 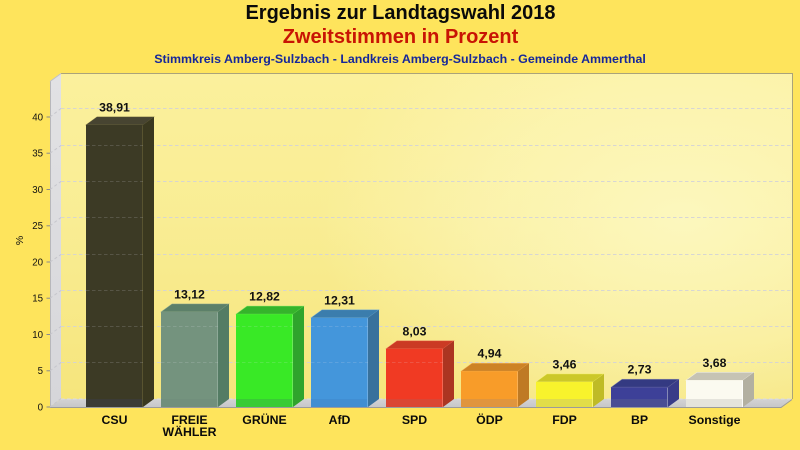 What do you see at coordinates (489, 419) in the screenshot?
I see `svg-text: ÖDP` at bounding box center [489, 419].